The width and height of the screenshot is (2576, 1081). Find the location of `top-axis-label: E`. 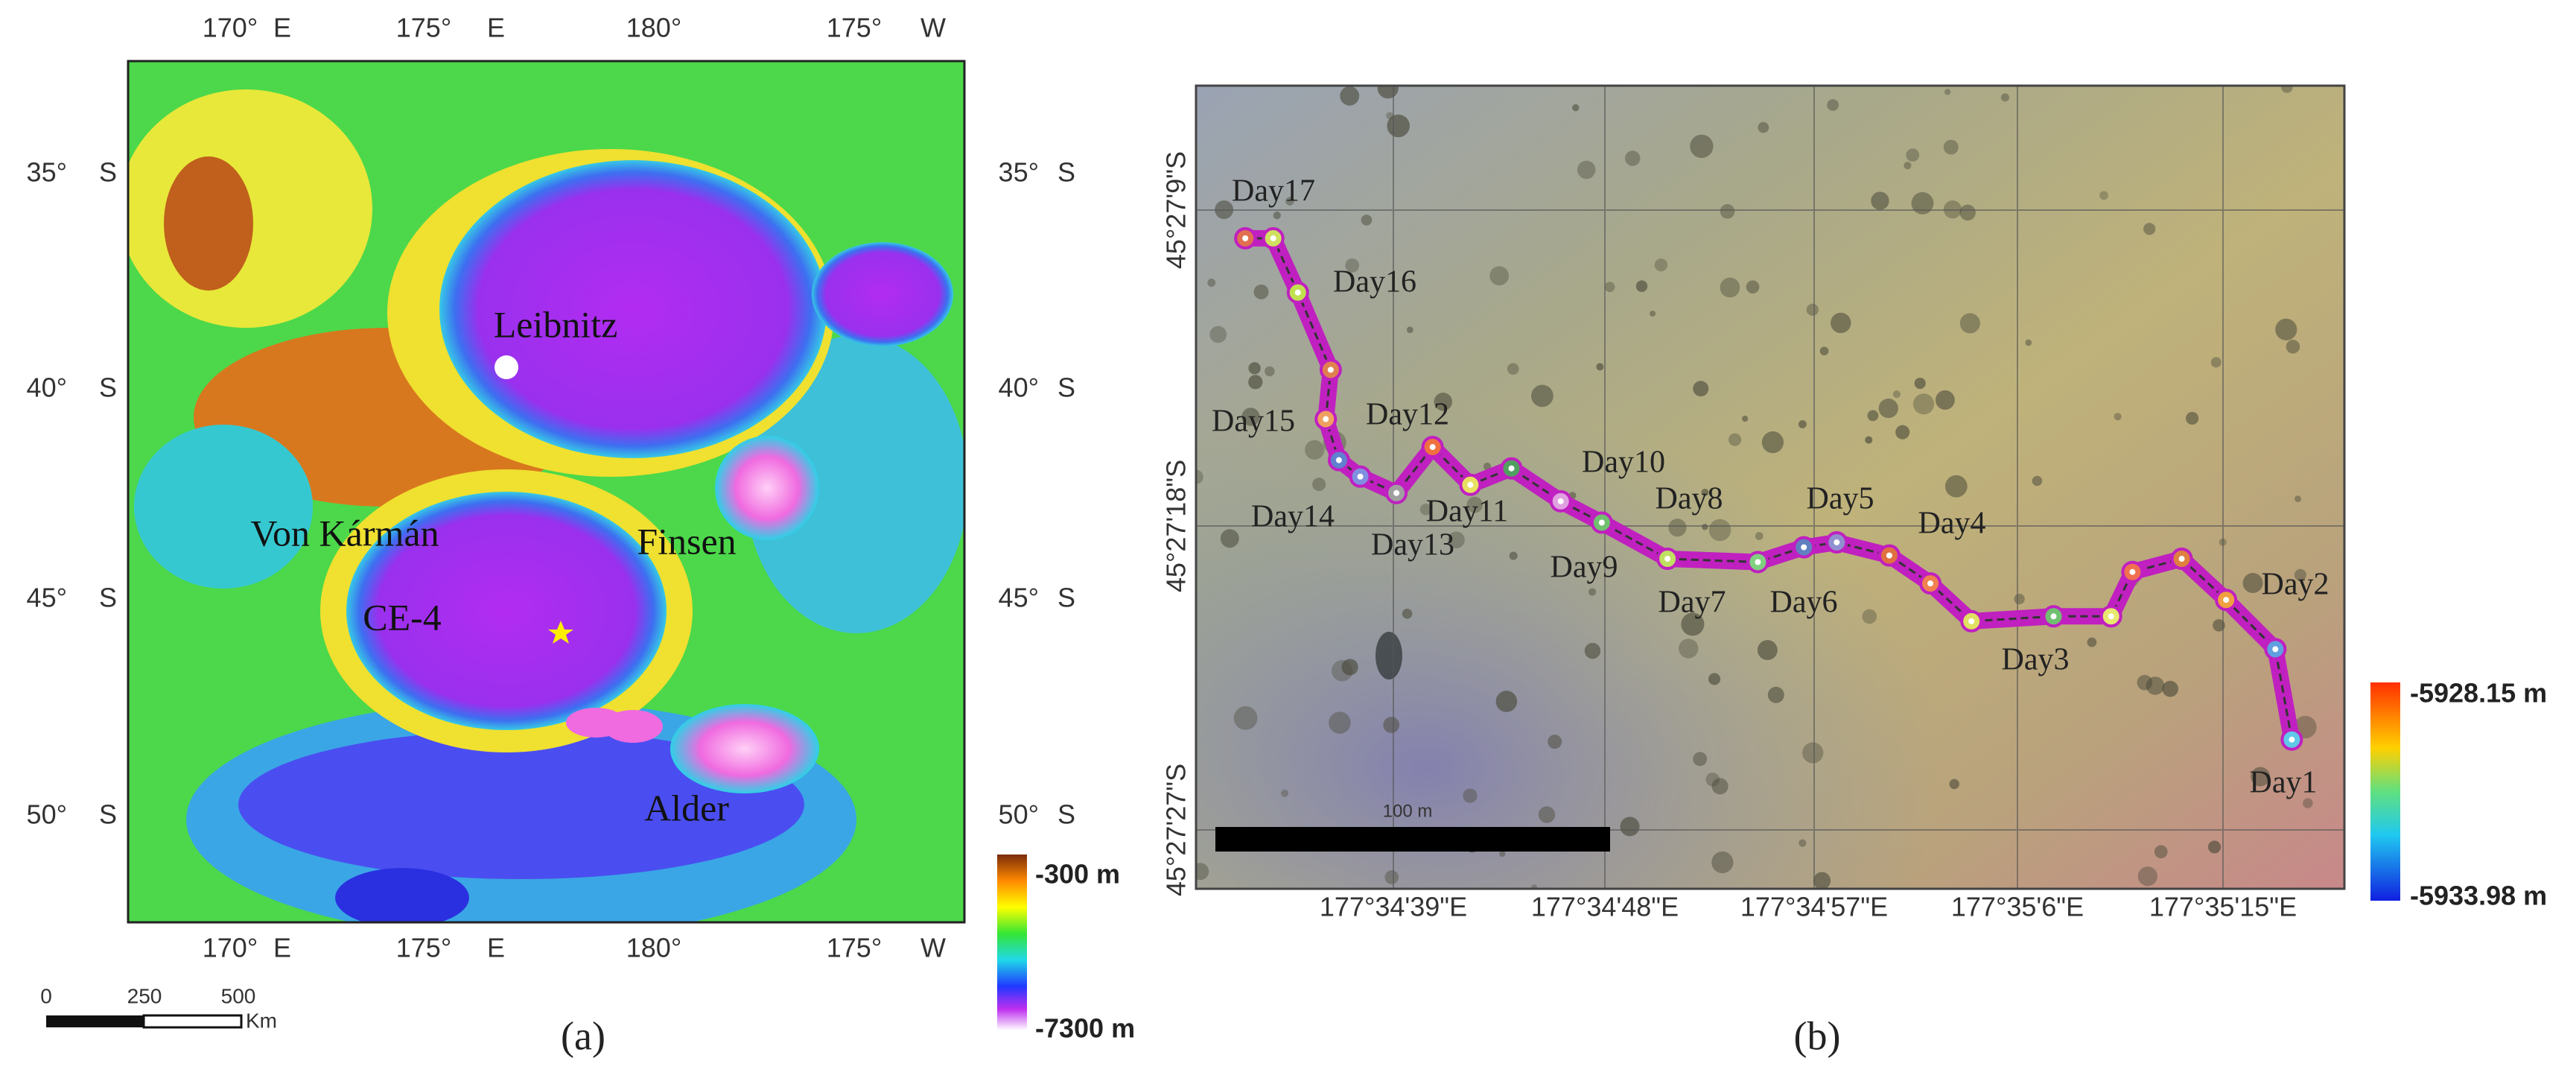

top-axis-label: E is located at coordinates (282, 28).